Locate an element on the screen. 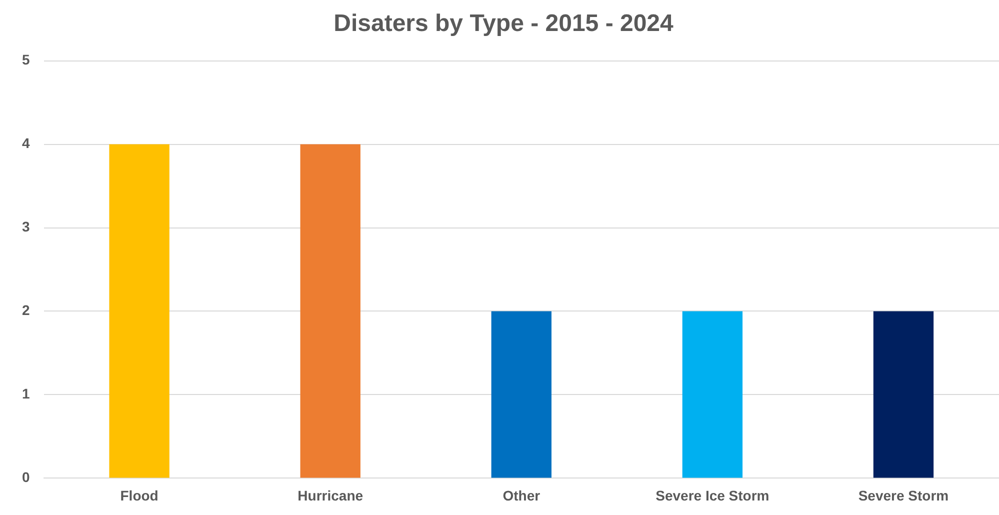 Image resolution: width=999 pixels, height=515 pixels. y-tick-label: 2 is located at coordinates (26, 310).